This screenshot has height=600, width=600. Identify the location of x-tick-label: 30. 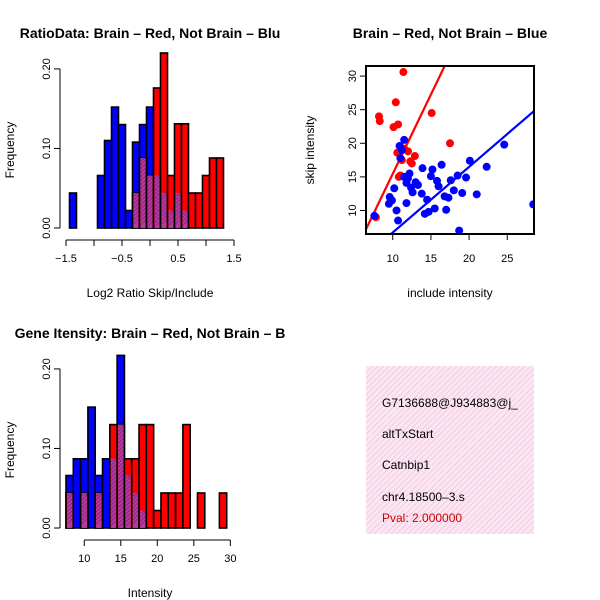
(230, 559).